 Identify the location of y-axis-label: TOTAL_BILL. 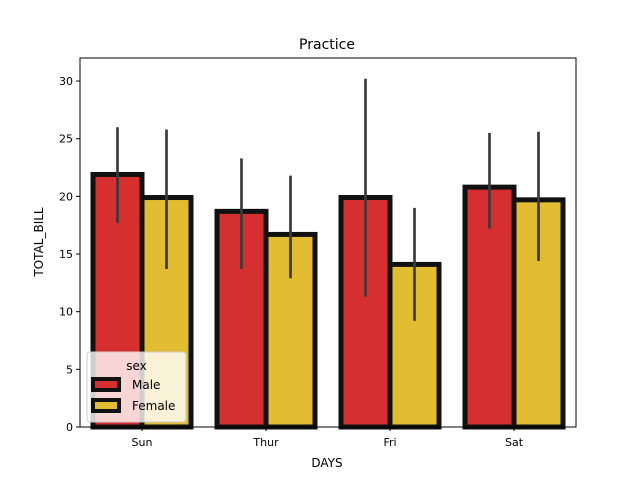
(39, 242).